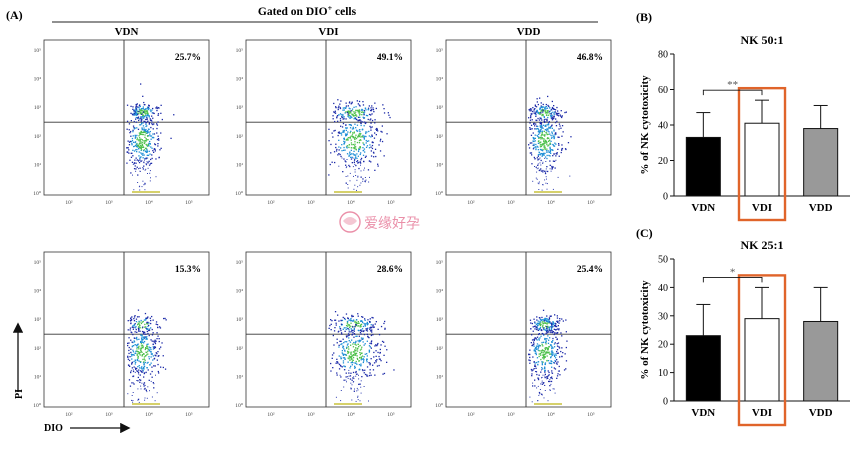 This screenshot has width=865, height=451. I want to click on flow-y-tick-label: 10⁰, so click(239, 193).